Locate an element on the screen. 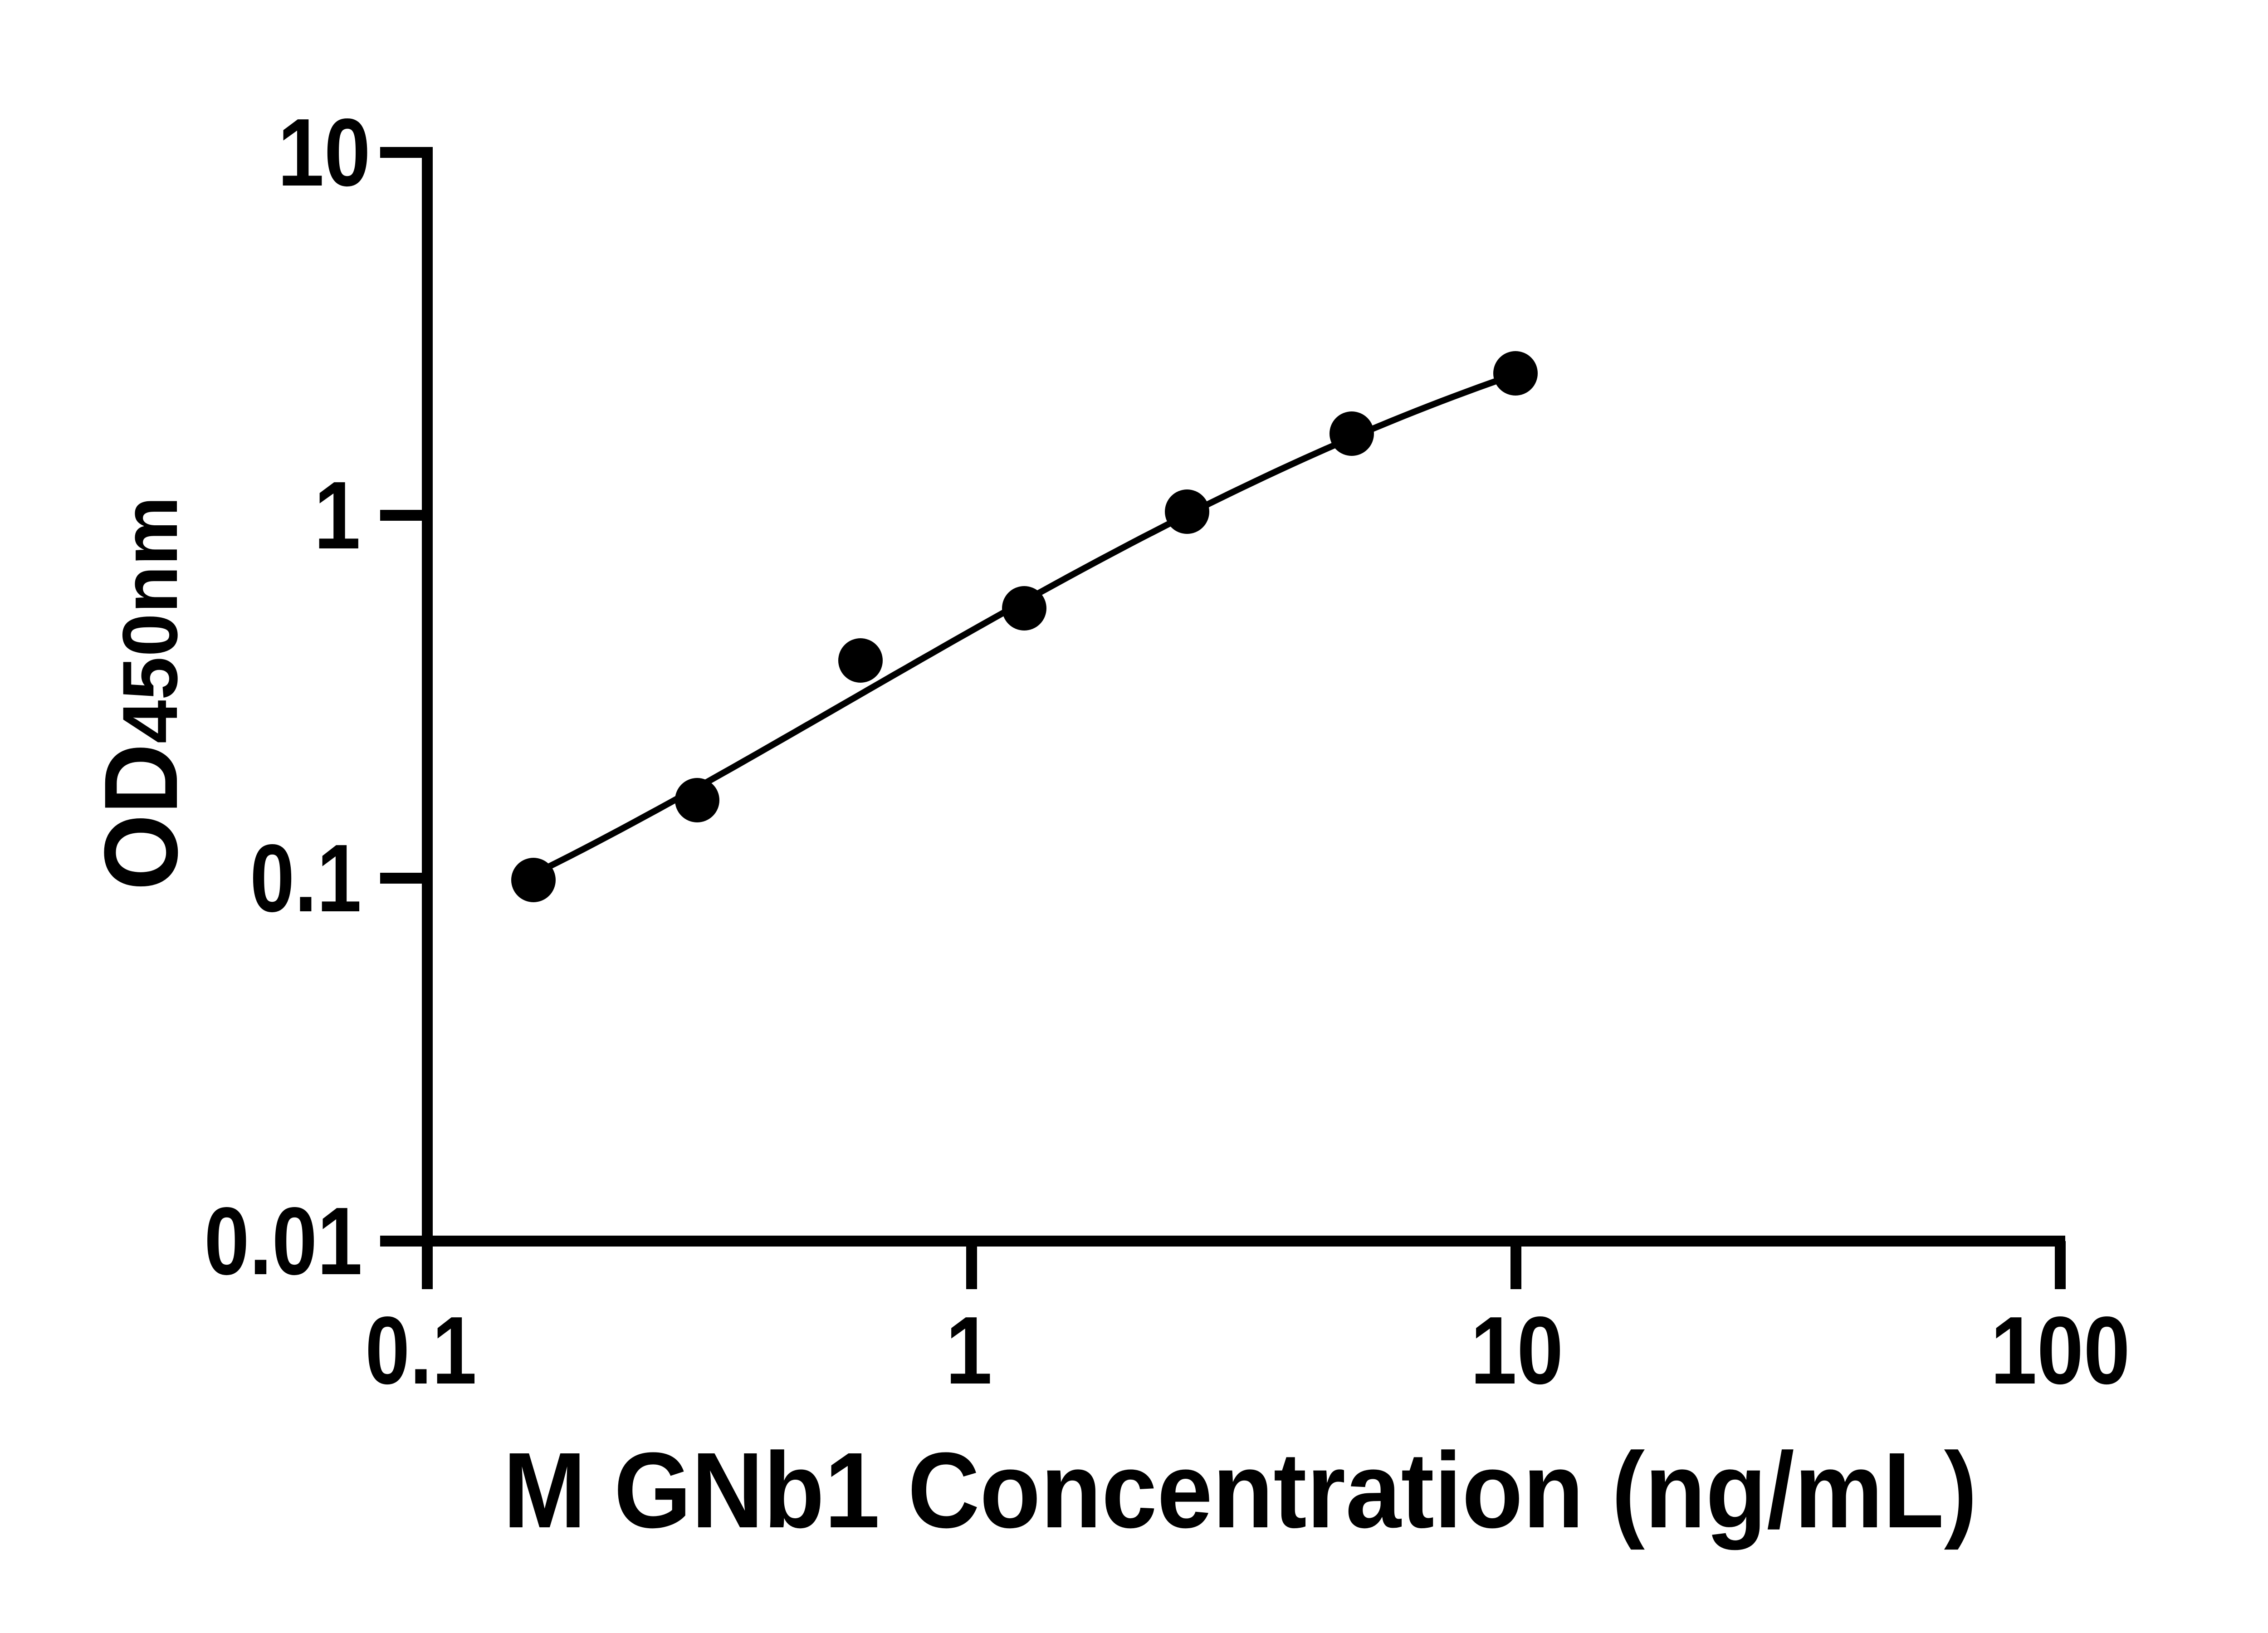  svg-text: 450nm is located at coordinates (150, 619).